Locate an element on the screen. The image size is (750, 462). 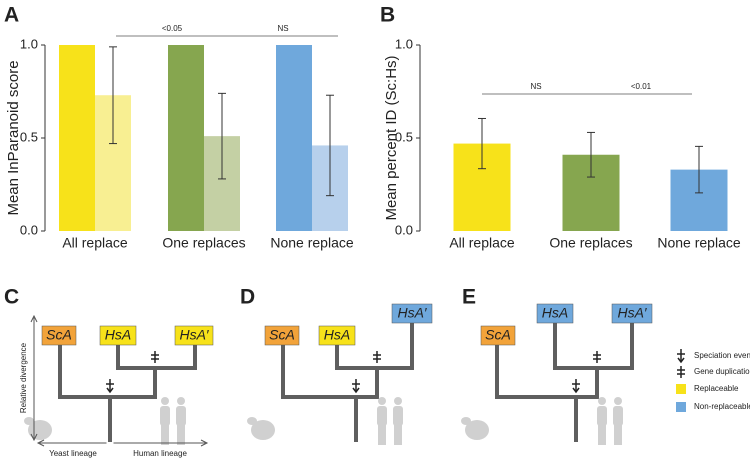
panel-letter: C is located at coordinates (11, 297).